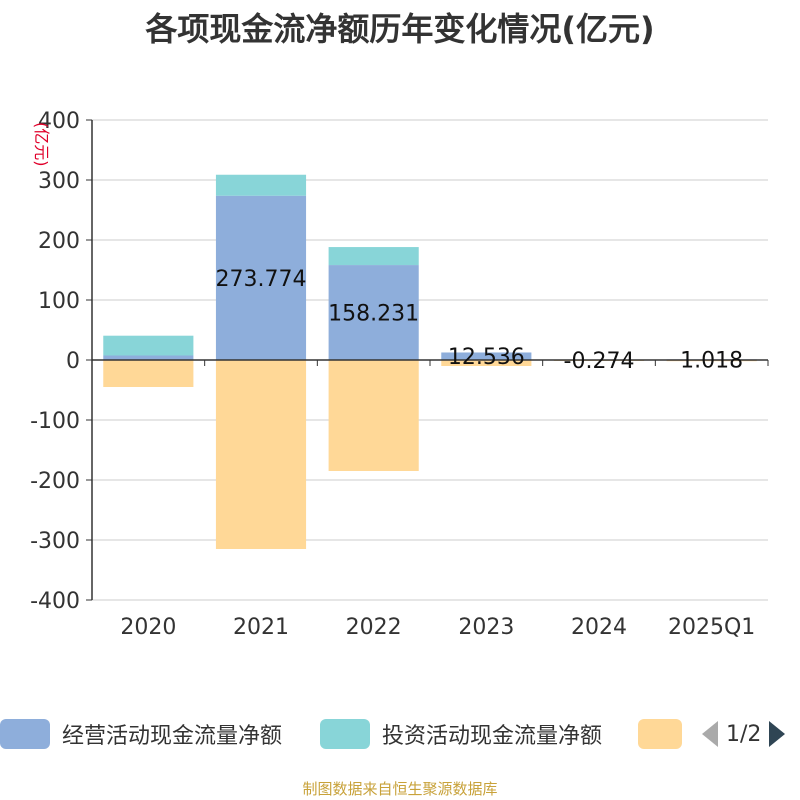  I want to click on prev-page-icon, so click(710, 734).